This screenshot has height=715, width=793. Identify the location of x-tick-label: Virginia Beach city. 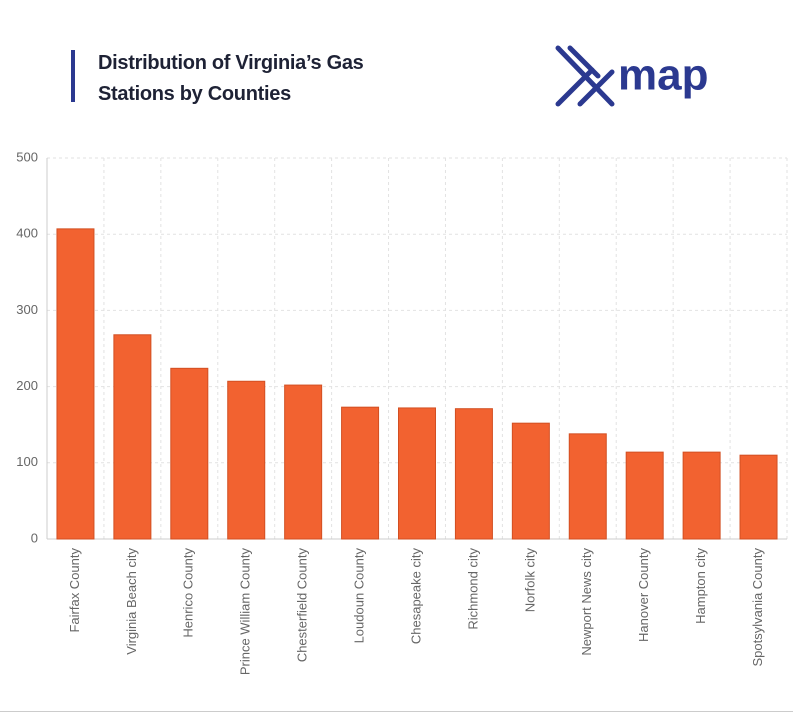
(131, 601).